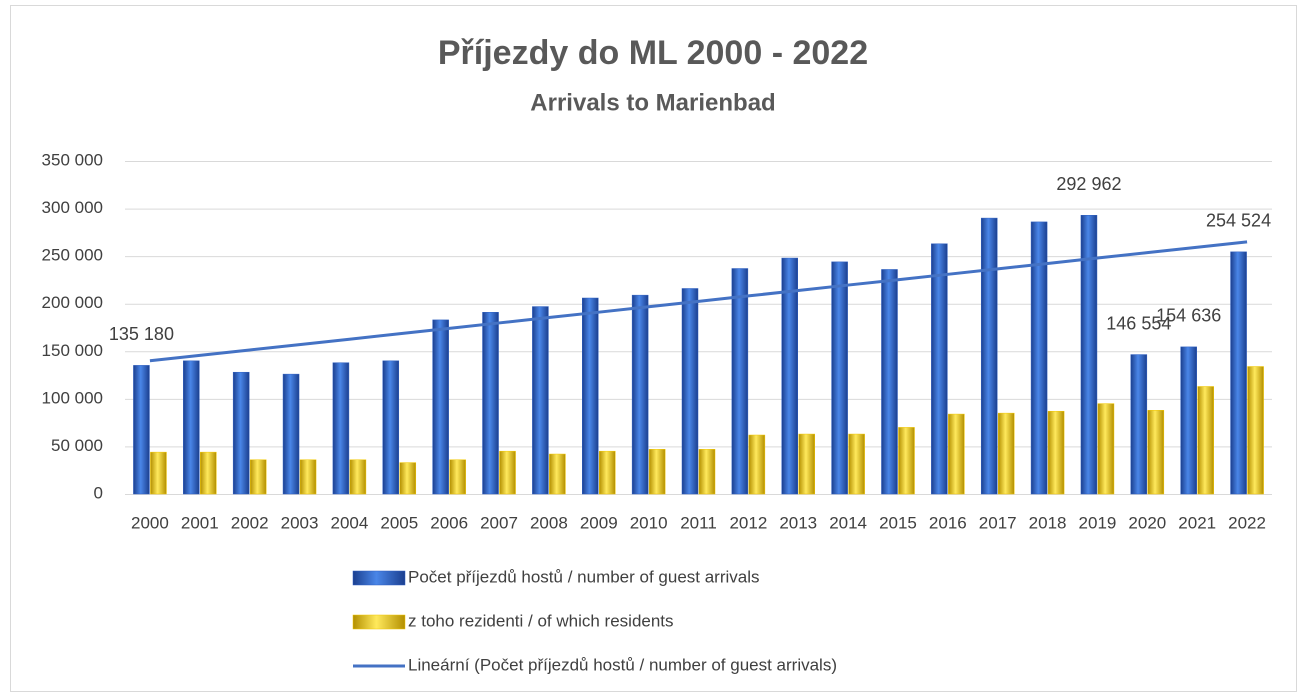  What do you see at coordinates (72, 255) in the screenshot?
I see `y-tick-label: 250 000` at bounding box center [72, 255].